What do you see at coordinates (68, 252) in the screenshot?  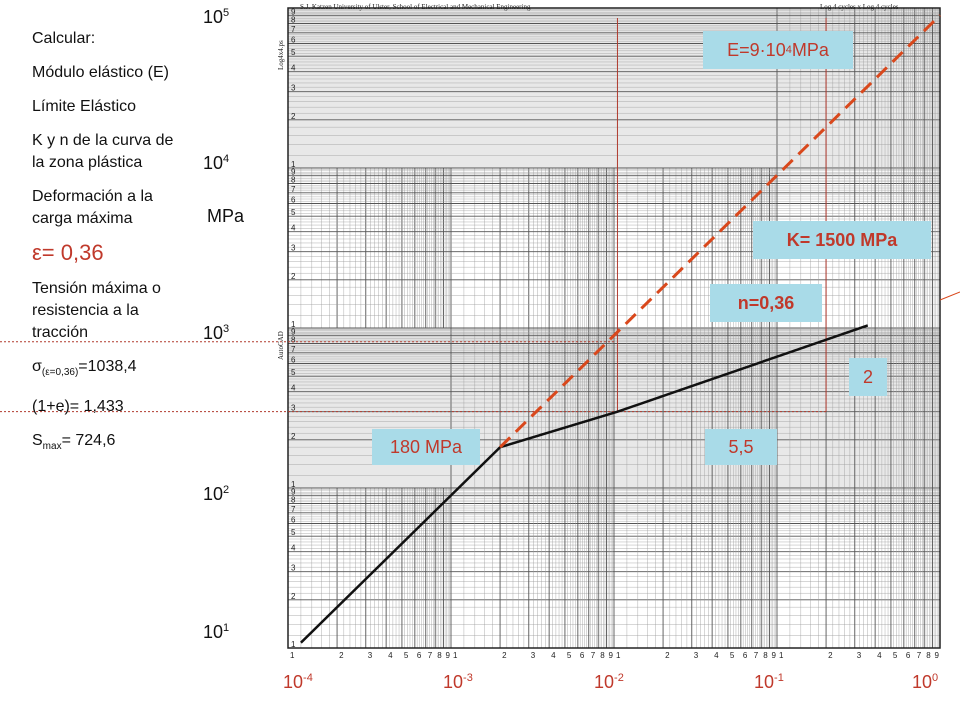 I see `strain-value: ε= 0,36` at bounding box center [68, 252].